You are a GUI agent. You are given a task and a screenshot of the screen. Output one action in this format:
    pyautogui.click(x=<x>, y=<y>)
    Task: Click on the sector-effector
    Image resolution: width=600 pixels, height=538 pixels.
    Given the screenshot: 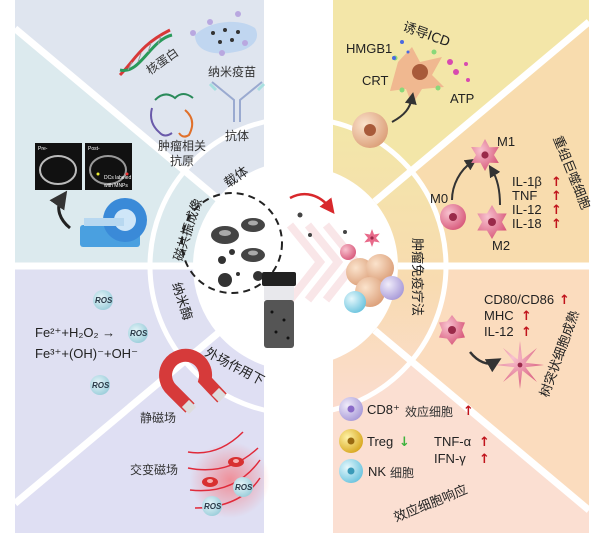 What is the action you would take?
    pyautogui.click(x=461, y=447)
    